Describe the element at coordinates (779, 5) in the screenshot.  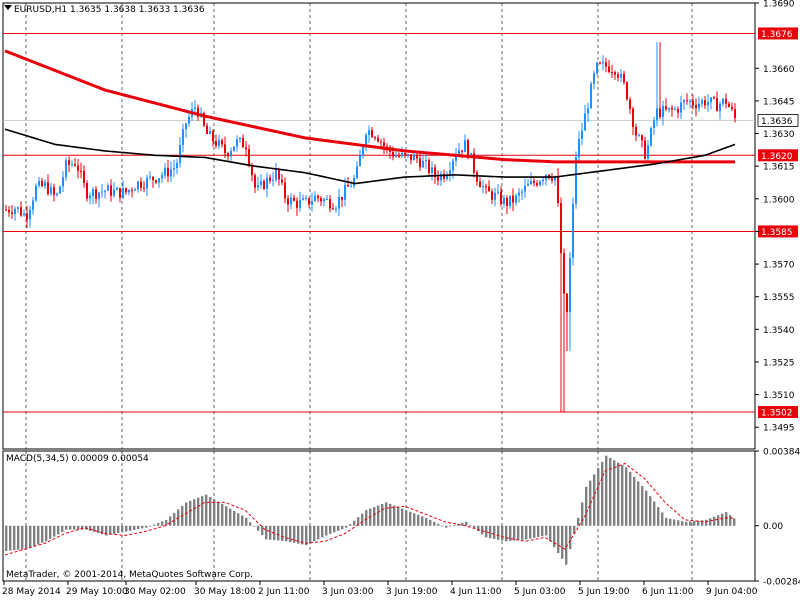
I see `price-tick-label: 1.3690` at that location.